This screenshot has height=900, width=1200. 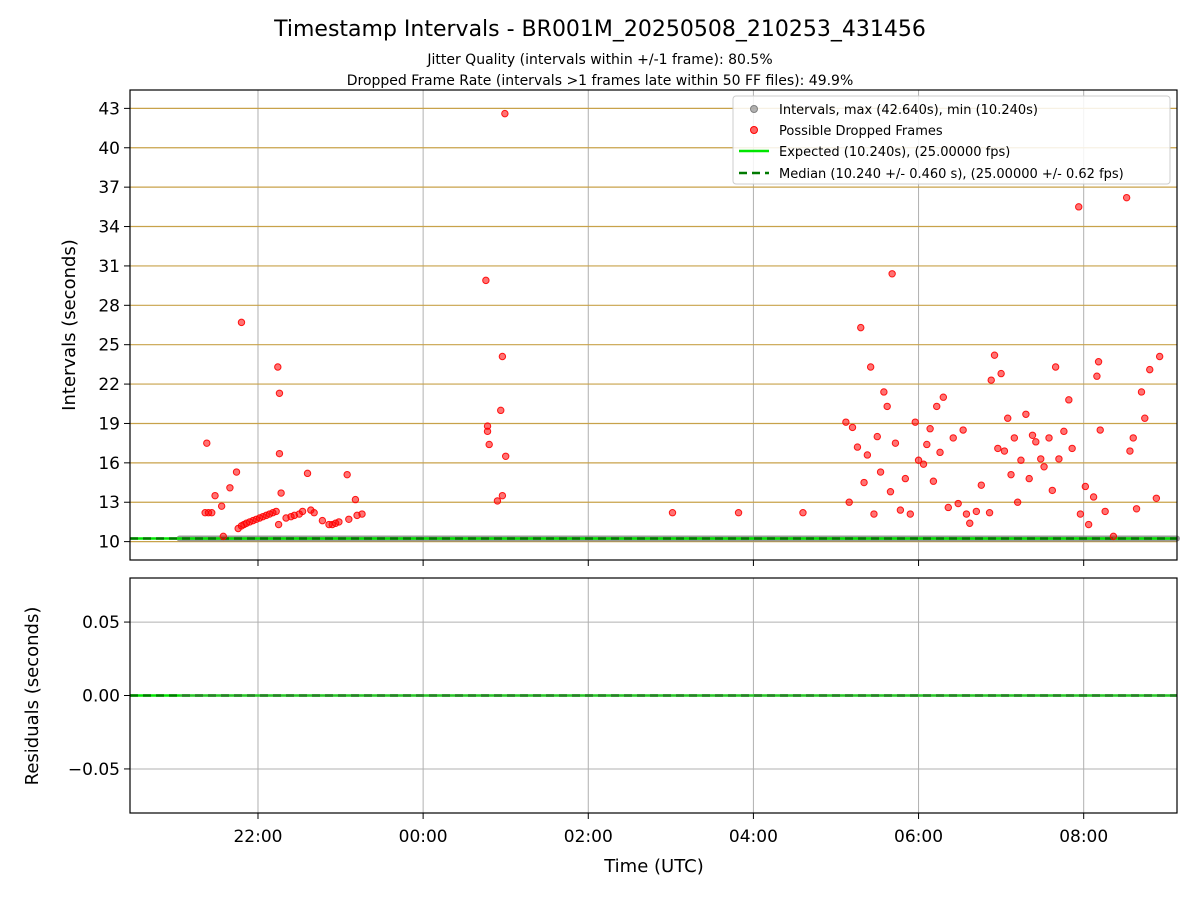 What do you see at coordinates (753, 837) in the screenshot?
I see `x-tick-label: 04:00` at bounding box center [753, 837].